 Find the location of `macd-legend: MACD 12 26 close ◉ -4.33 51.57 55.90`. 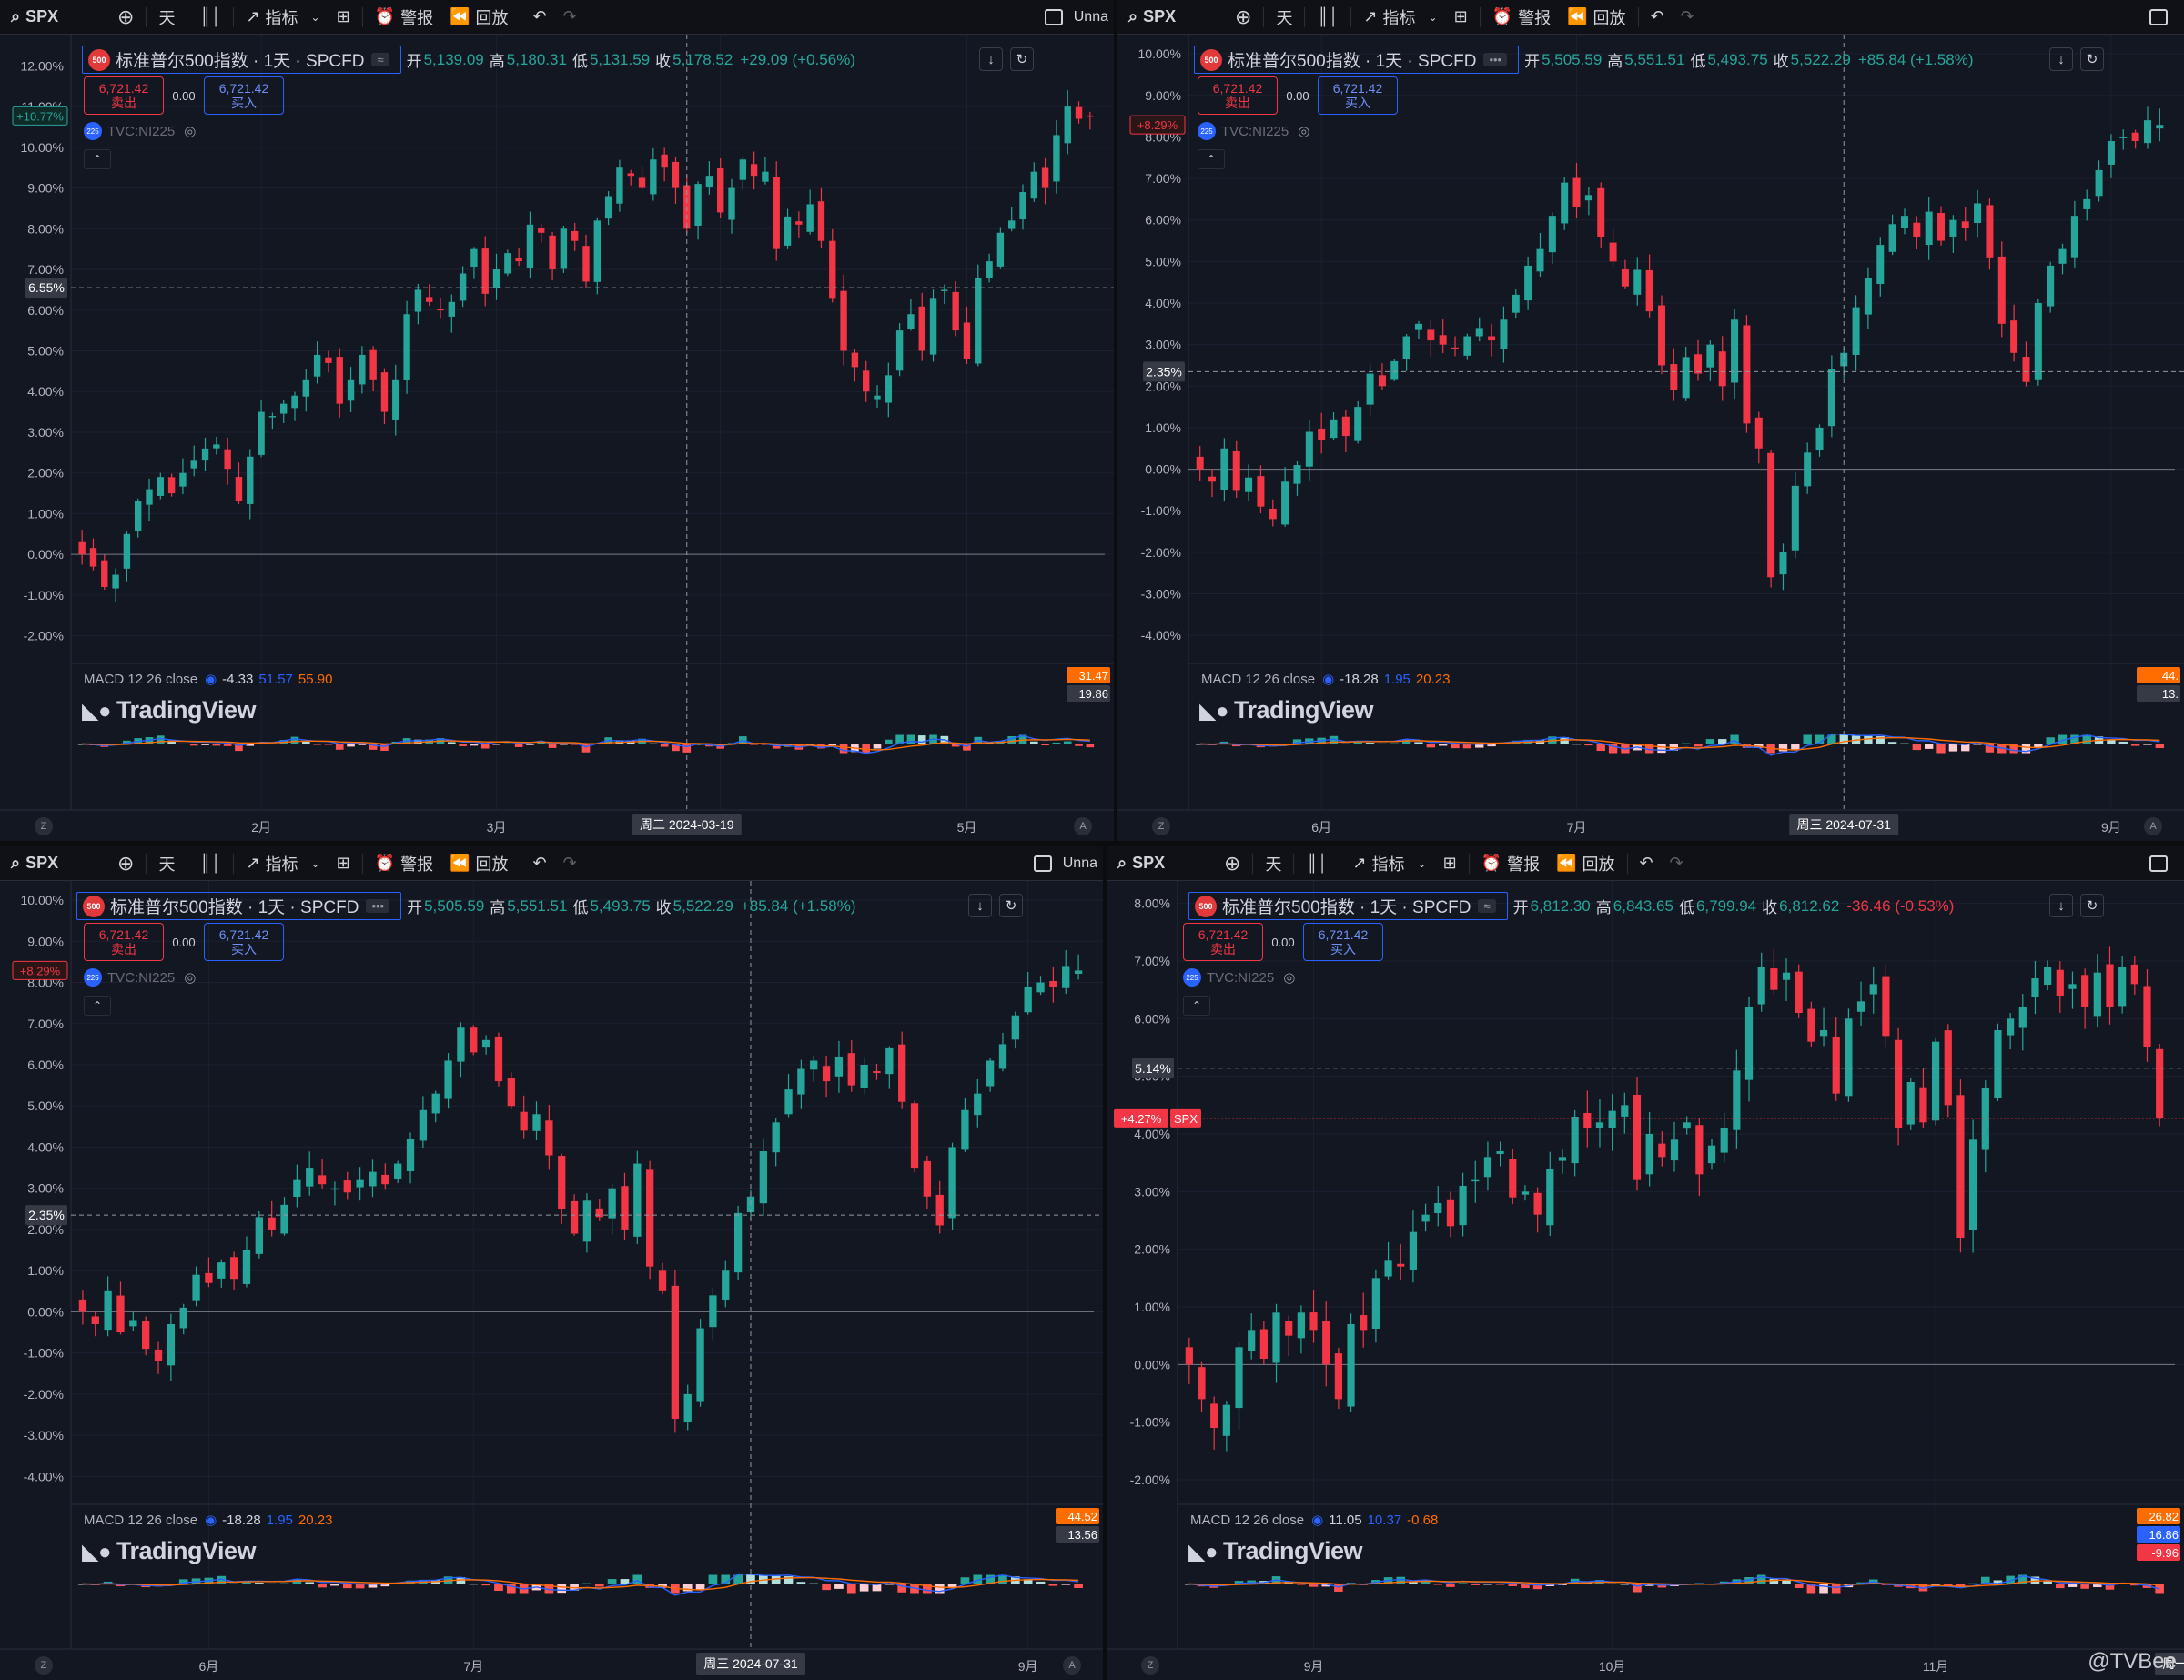

macd-legend: MACD 12 26 close ◉ -4.33 51.57 55.90 is located at coordinates (208, 679).